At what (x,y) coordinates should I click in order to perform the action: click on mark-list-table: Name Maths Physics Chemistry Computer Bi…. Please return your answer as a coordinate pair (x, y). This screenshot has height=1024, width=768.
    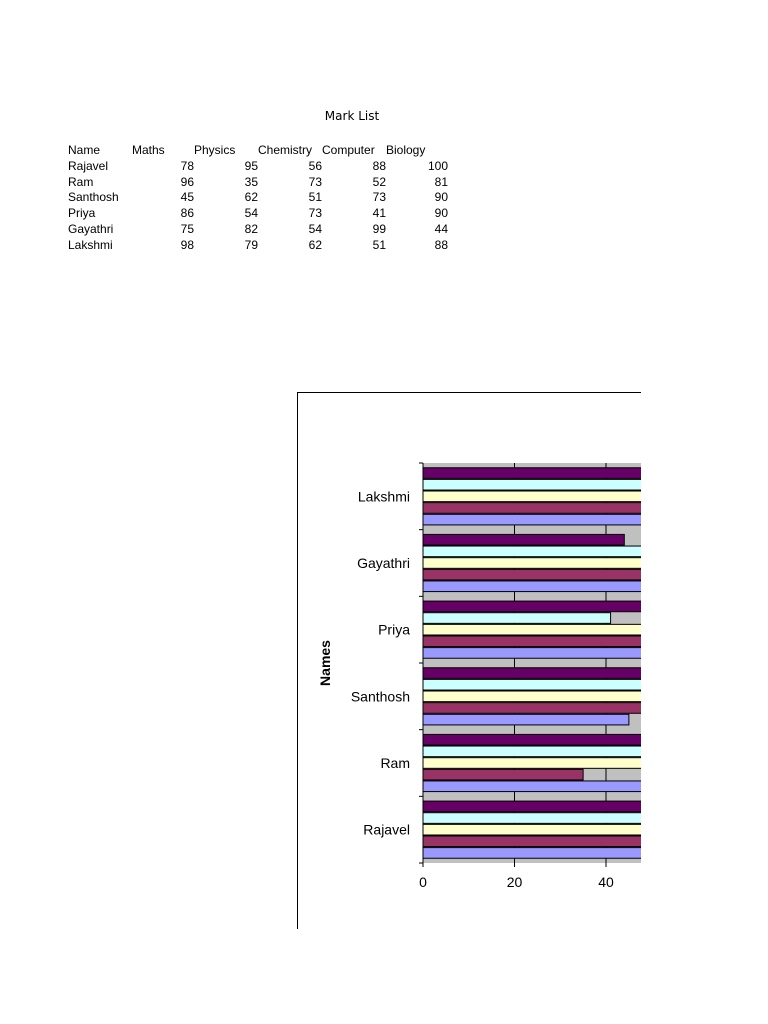
    Looking at the image, I should click on (258, 198).